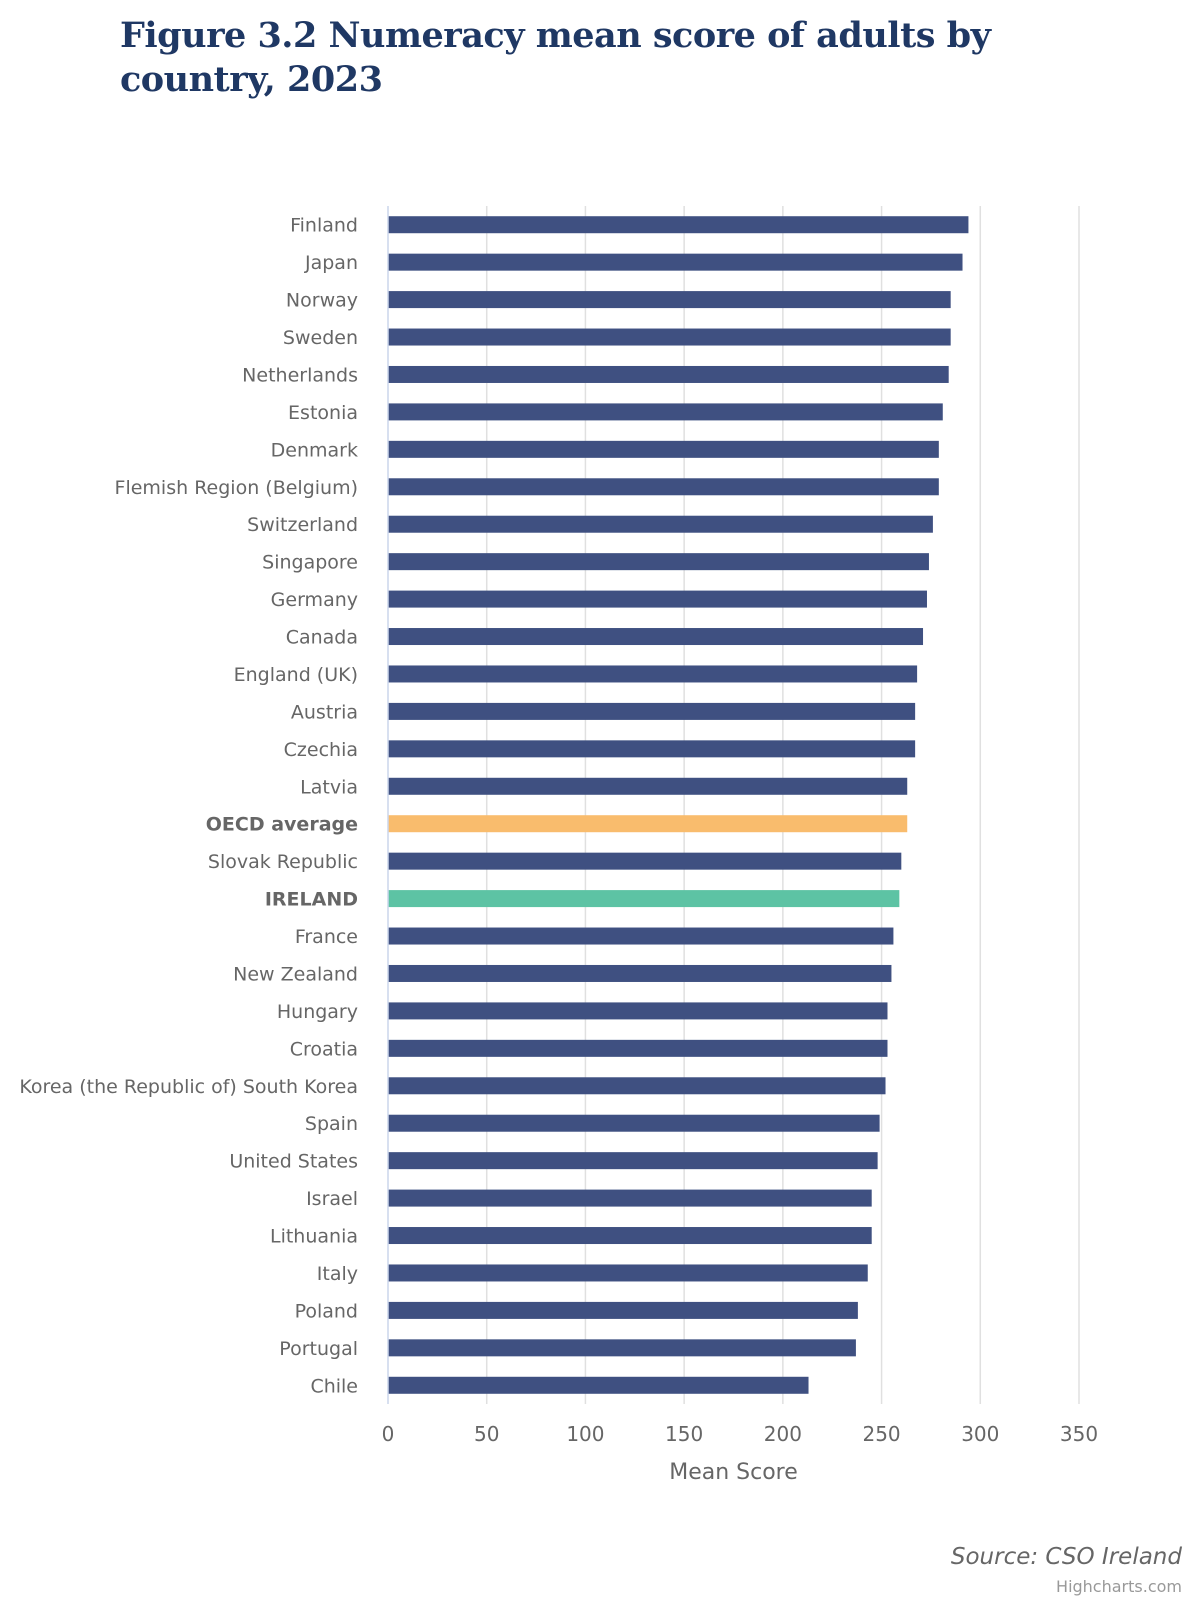 The image size is (1200, 1600). I want to click on bar-netherlands, so click(668, 374).